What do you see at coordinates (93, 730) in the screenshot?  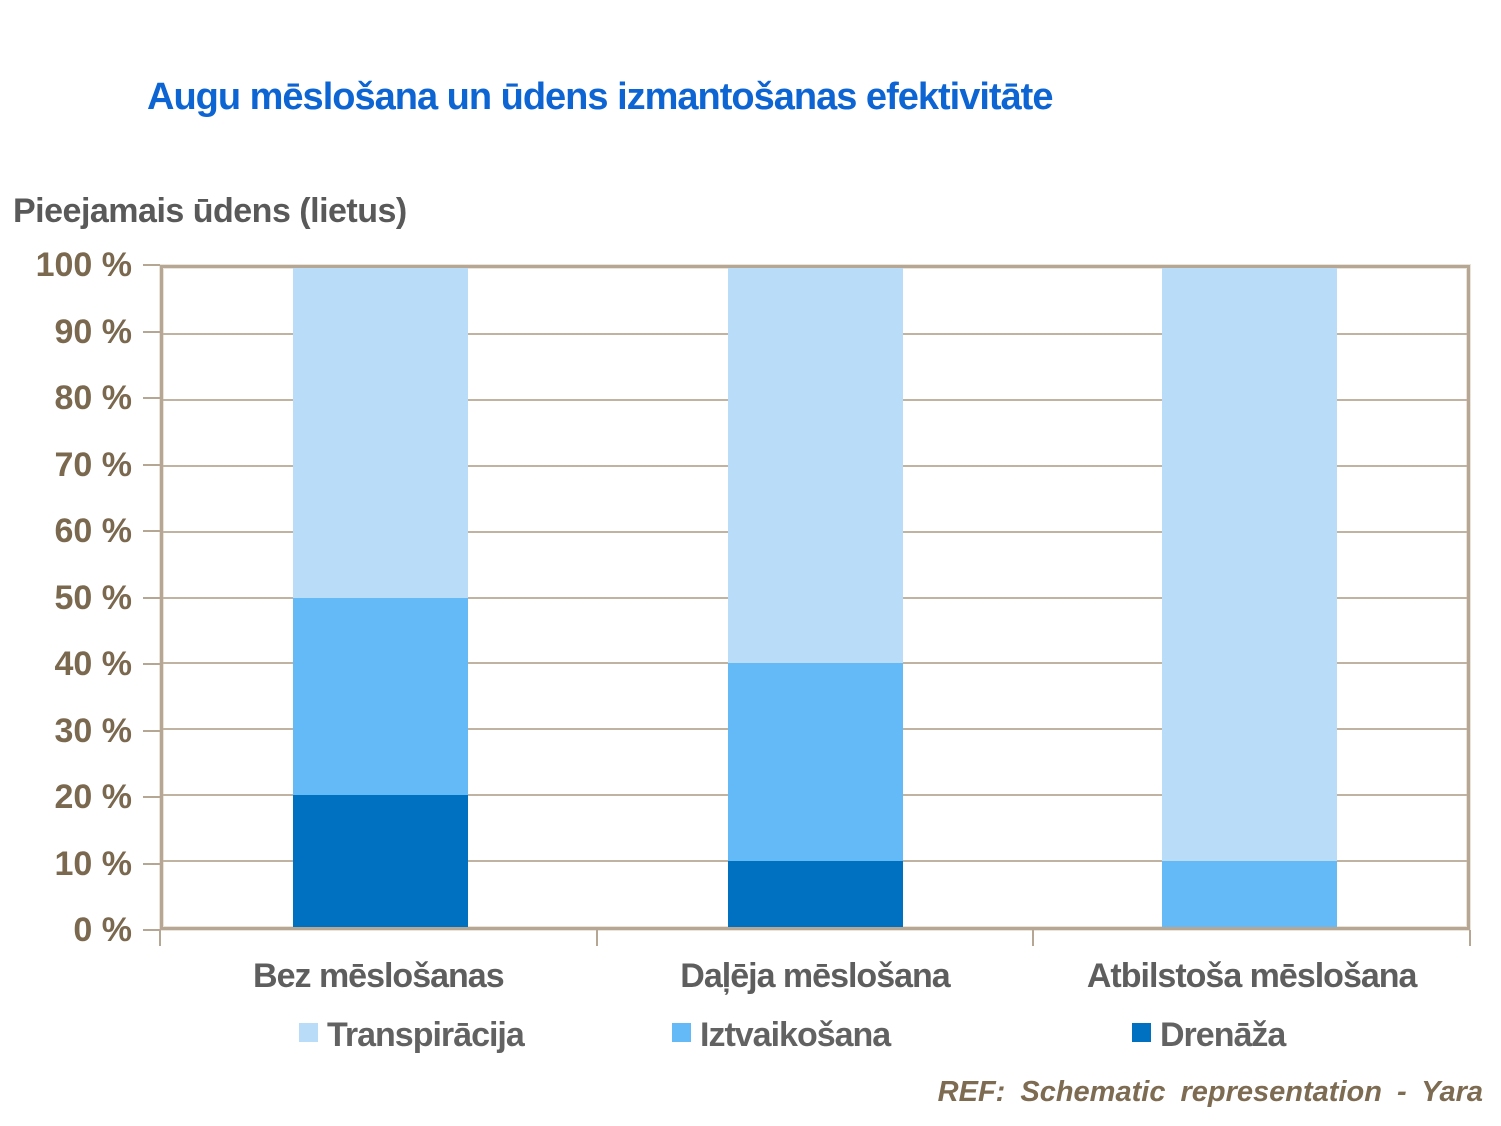 I see `y-tick-label: 30 %` at bounding box center [93, 730].